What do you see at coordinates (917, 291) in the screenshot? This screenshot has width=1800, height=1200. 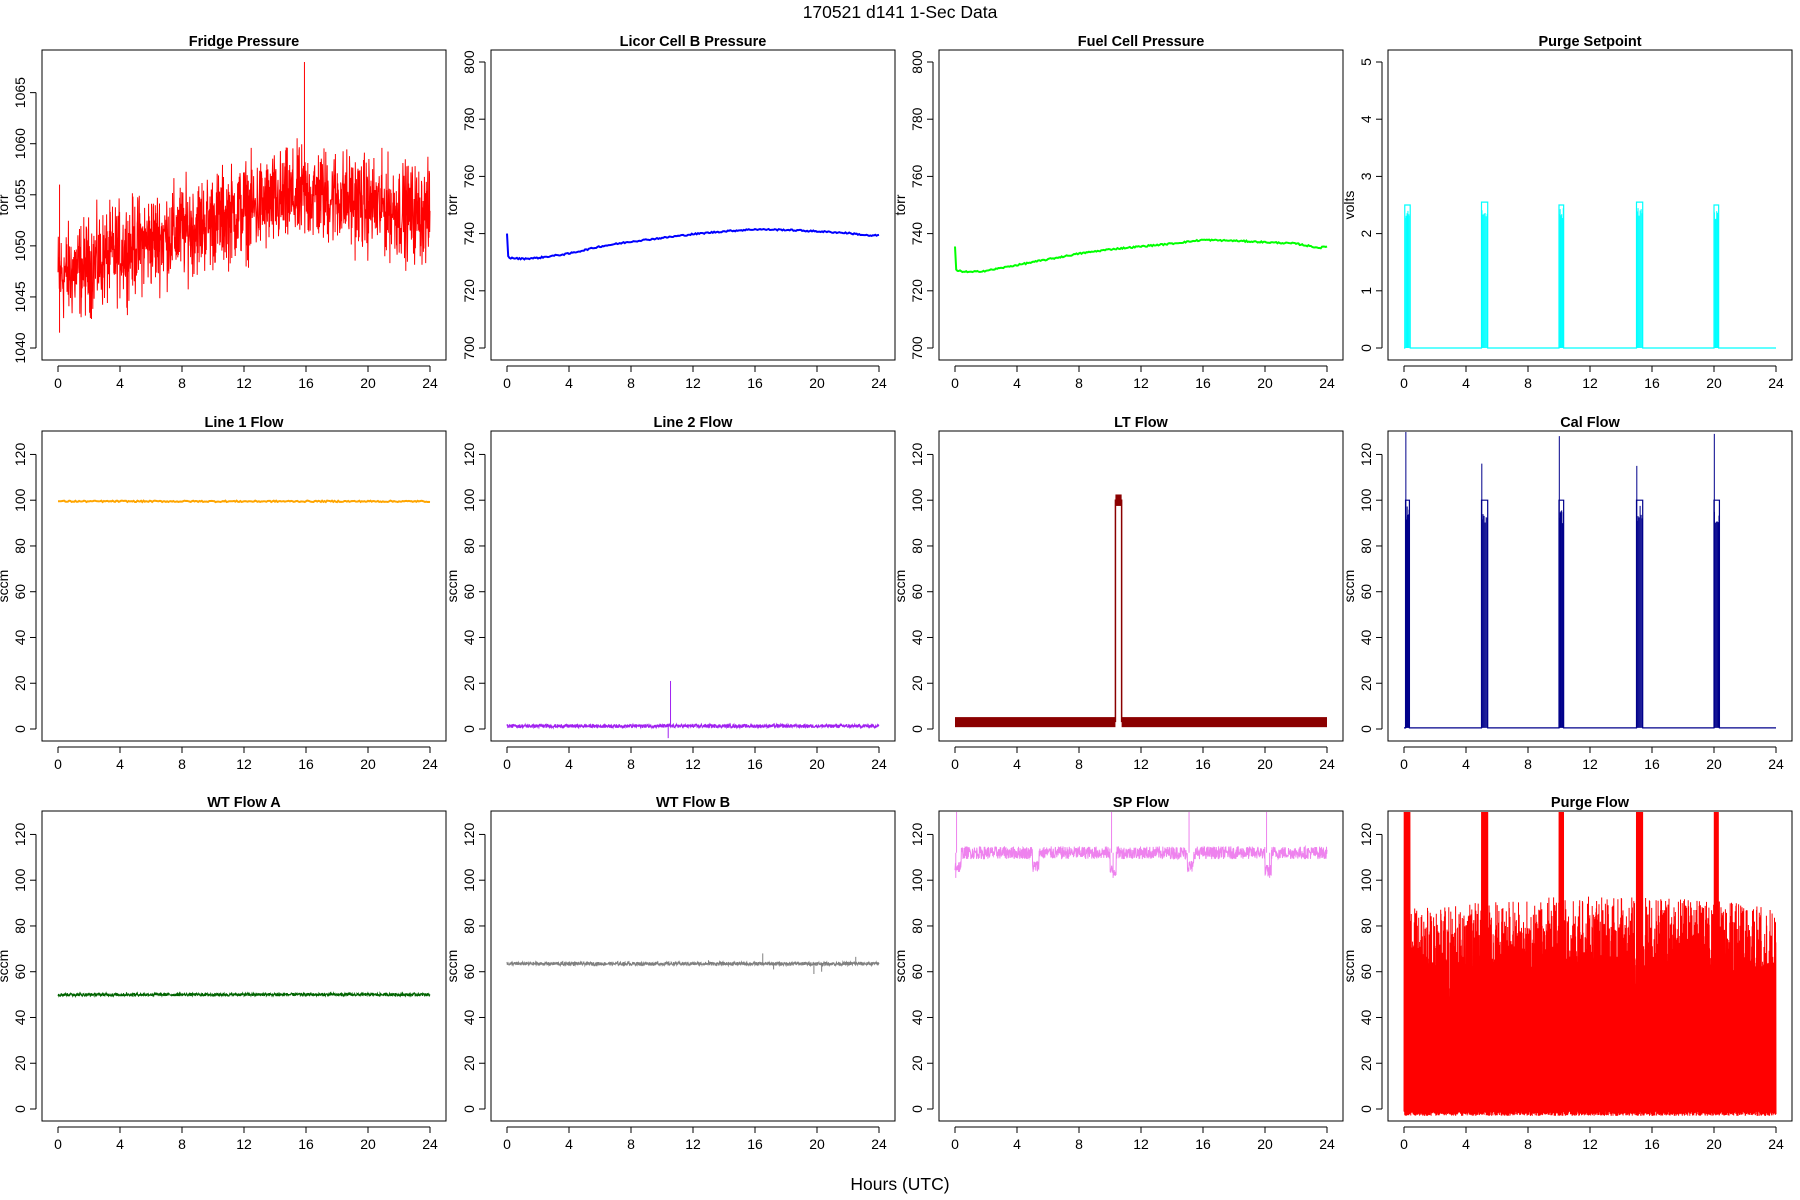 I see `y-tick-label: 720` at bounding box center [917, 291].